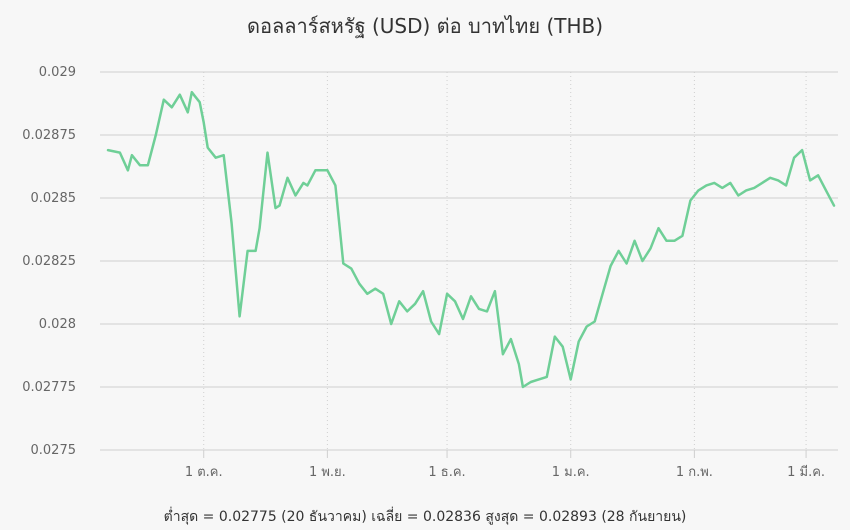  Describe the element at coordinates (49, 261) in the screenshot. I see `y-tick-label: 0.02825` at that location.